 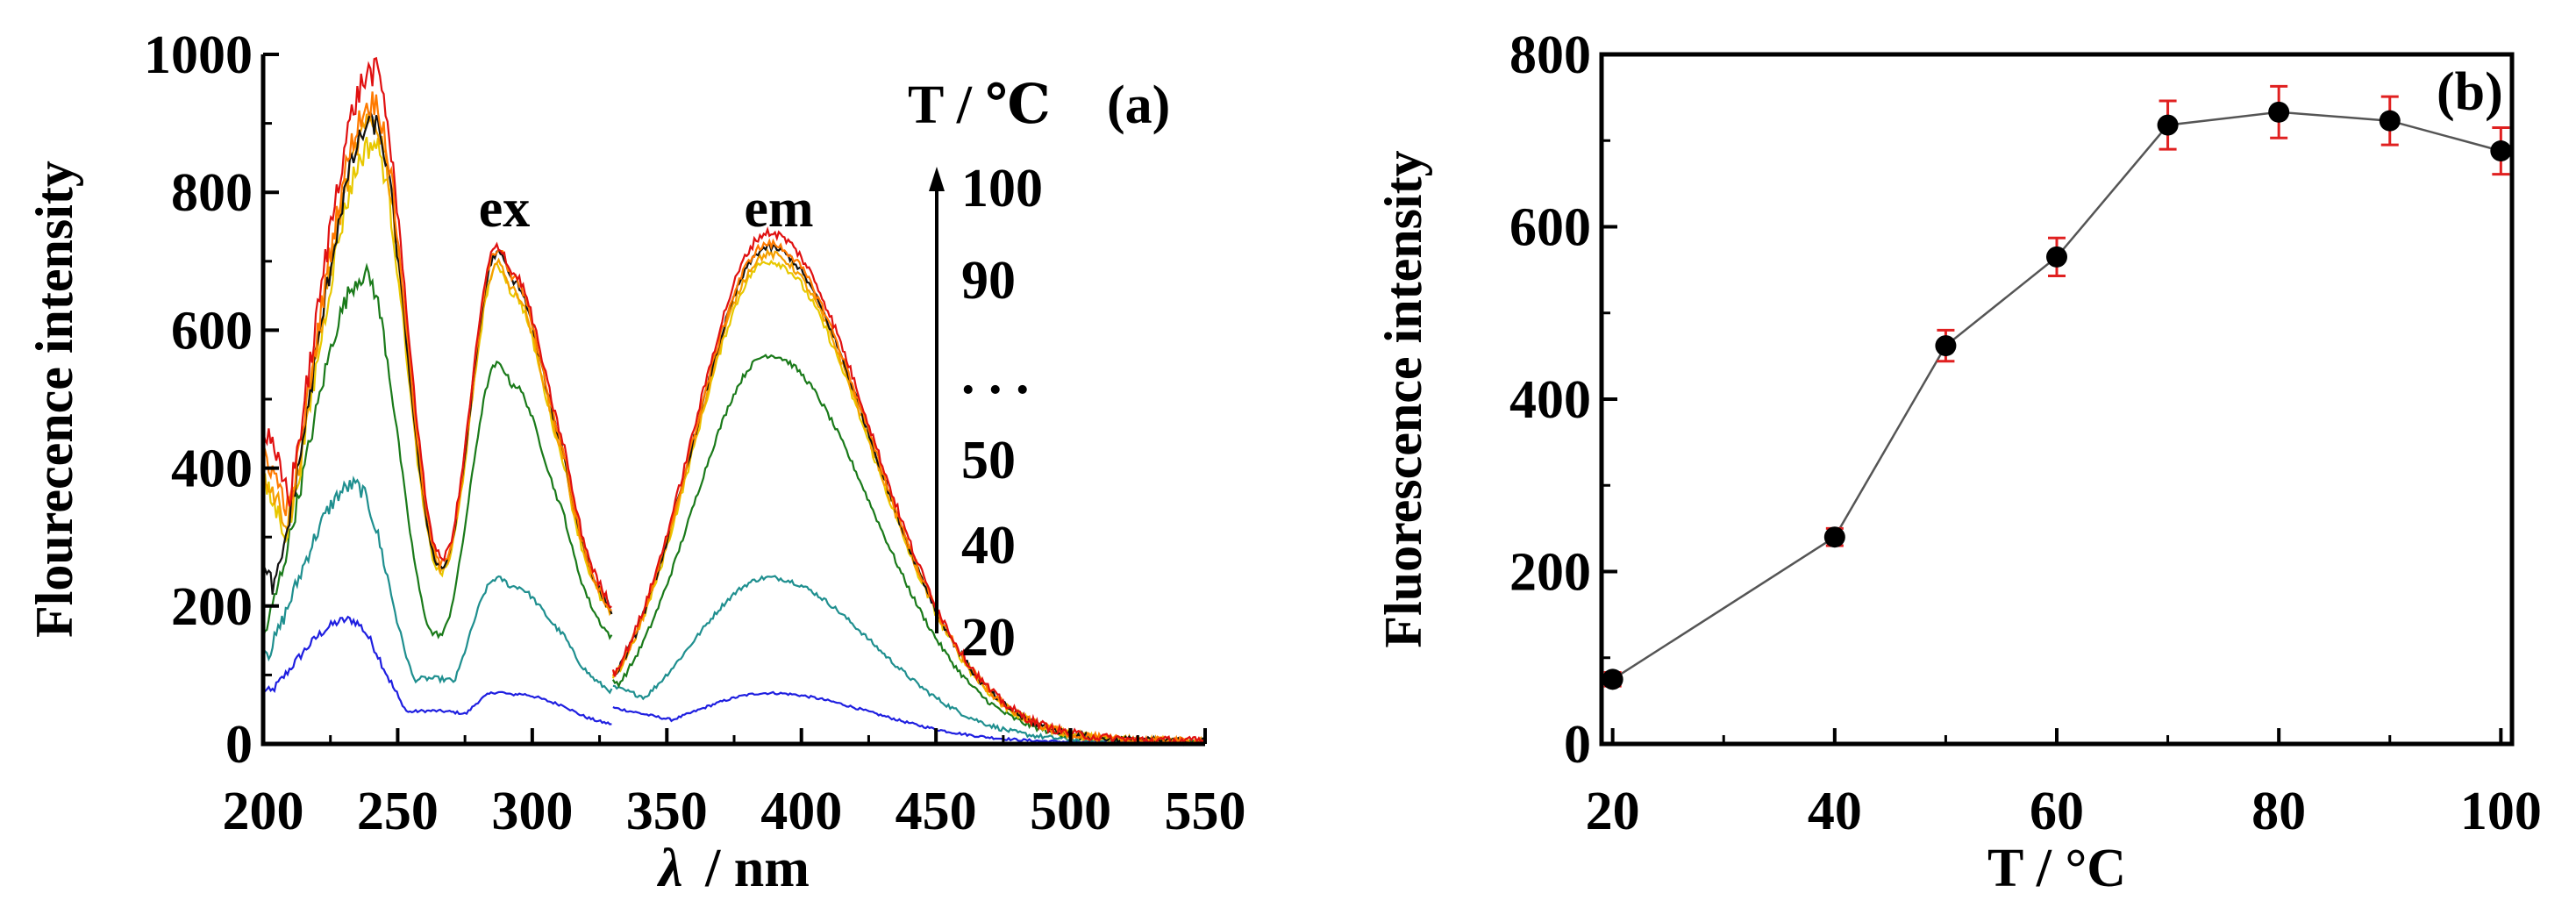 I want to click on panel-a-xlabel: λ / nm, so click(x=733, y=869).